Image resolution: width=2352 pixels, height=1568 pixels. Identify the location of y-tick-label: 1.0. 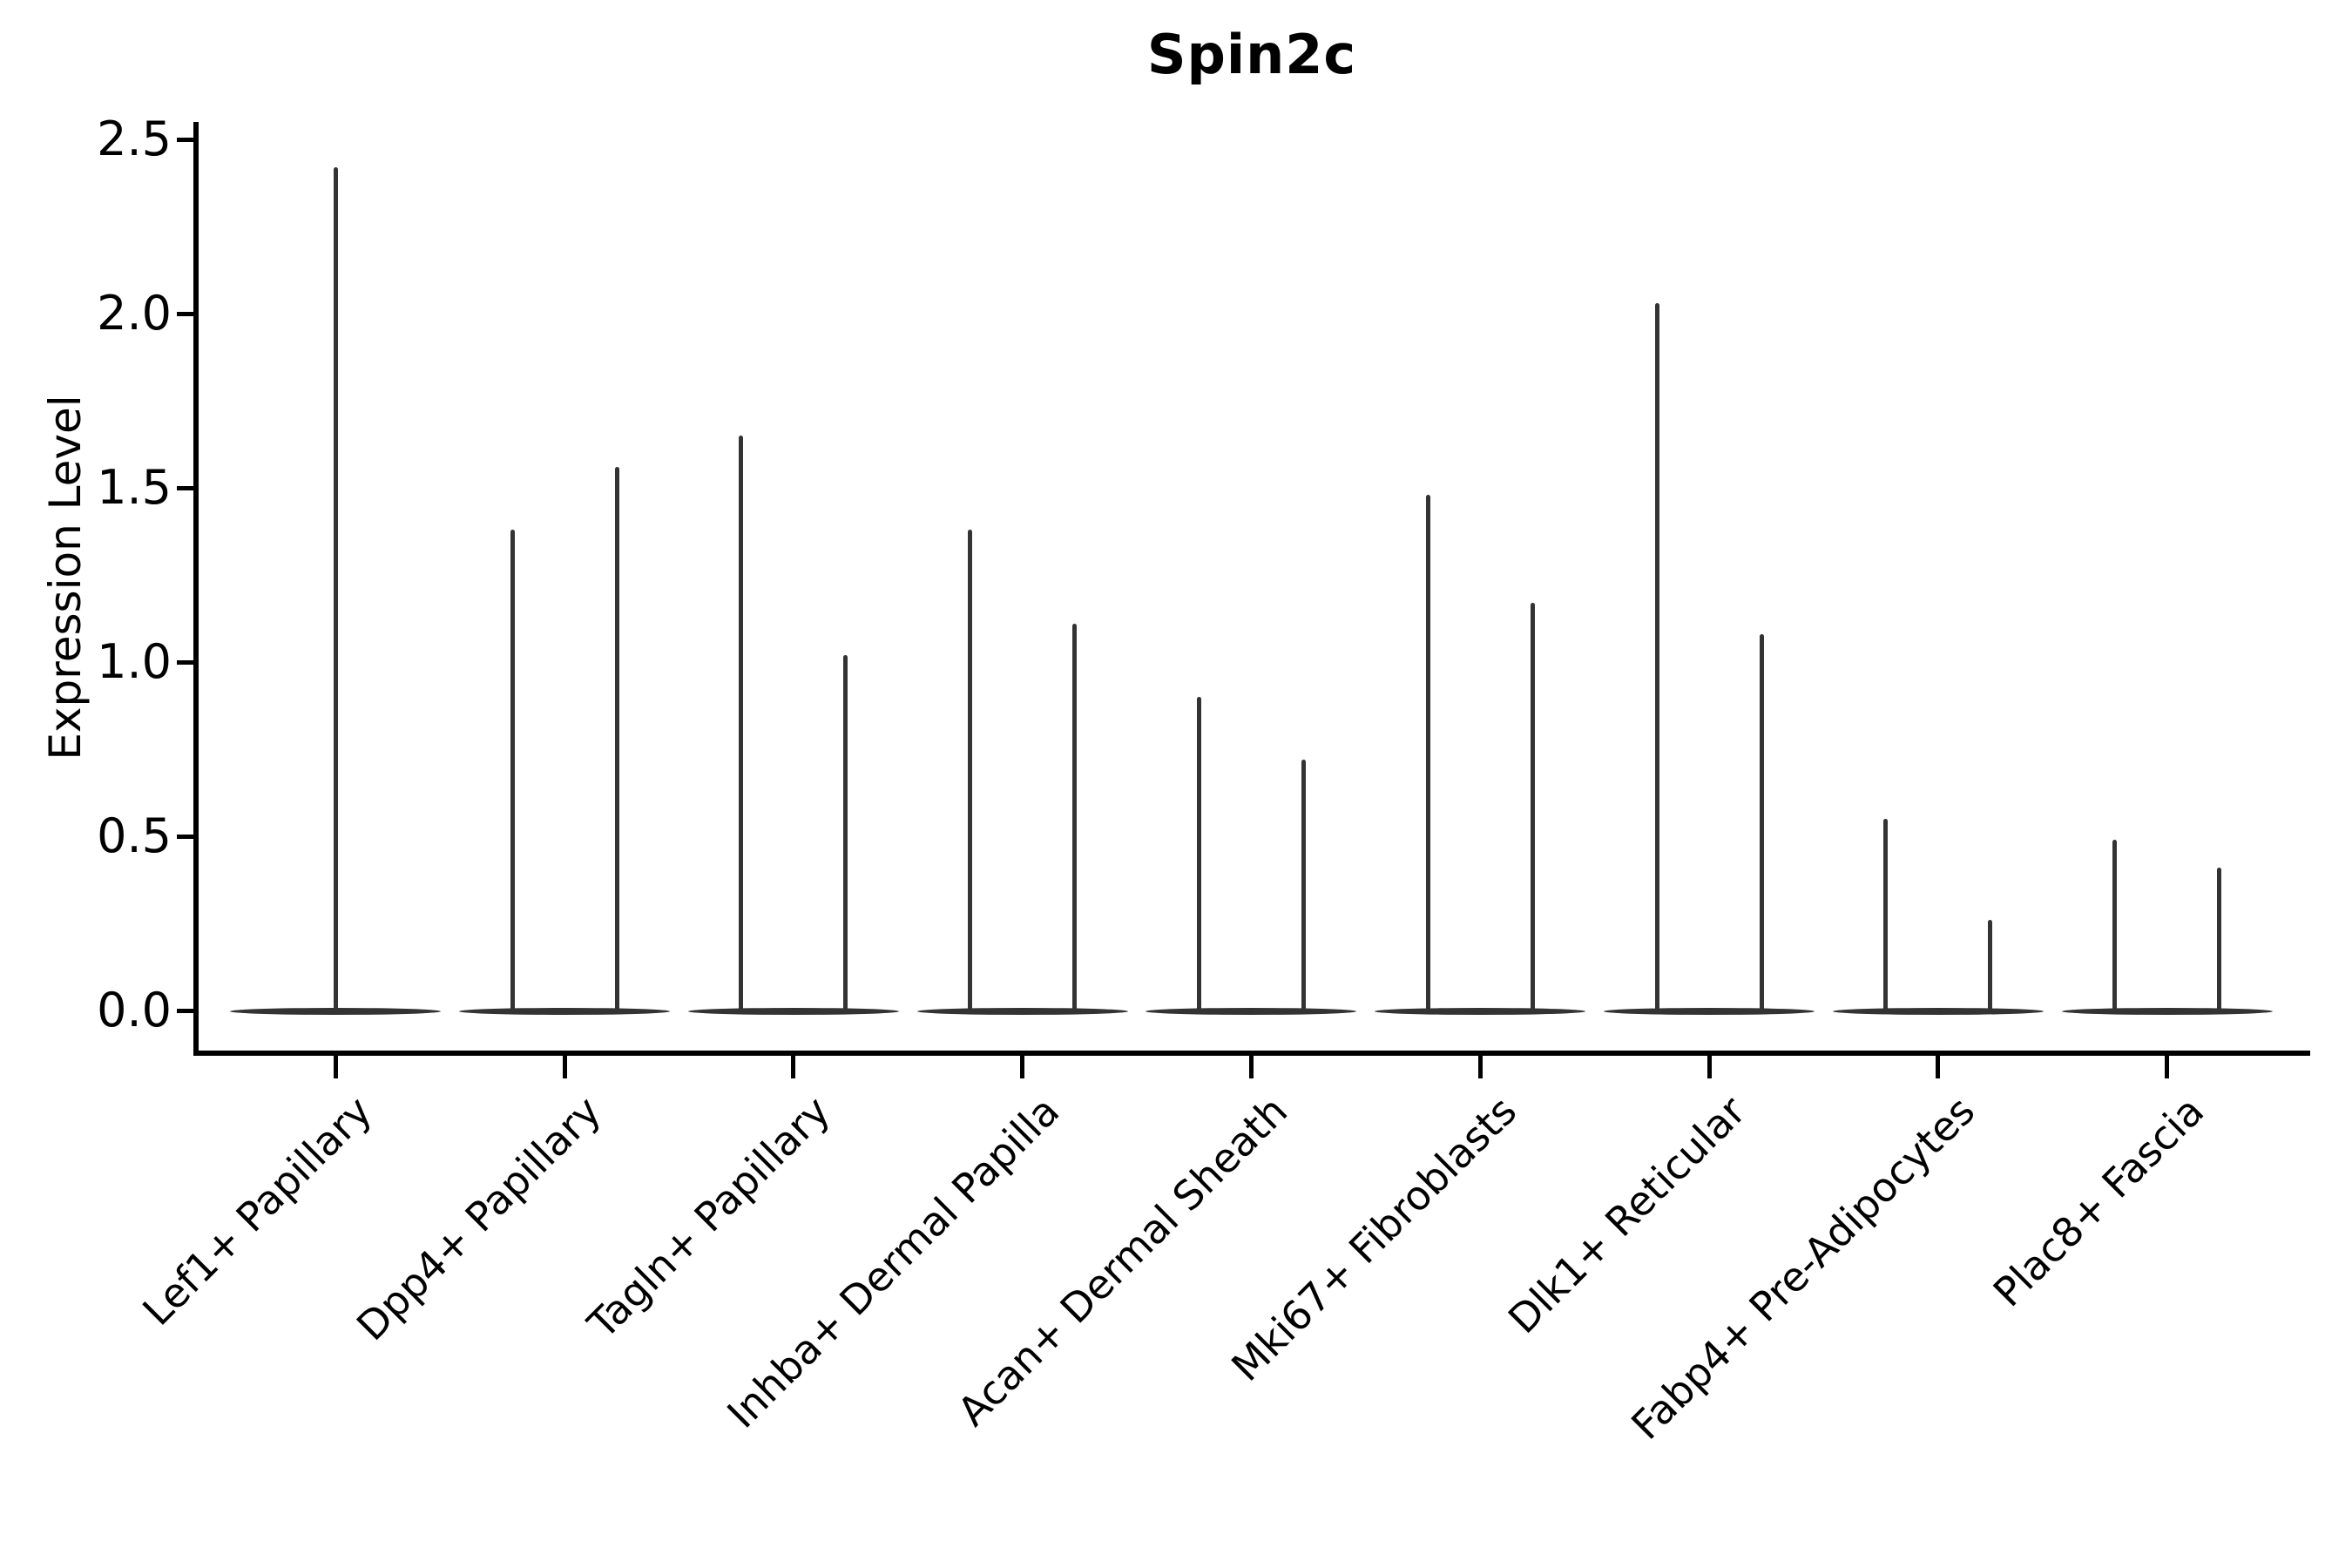
(134, 662).